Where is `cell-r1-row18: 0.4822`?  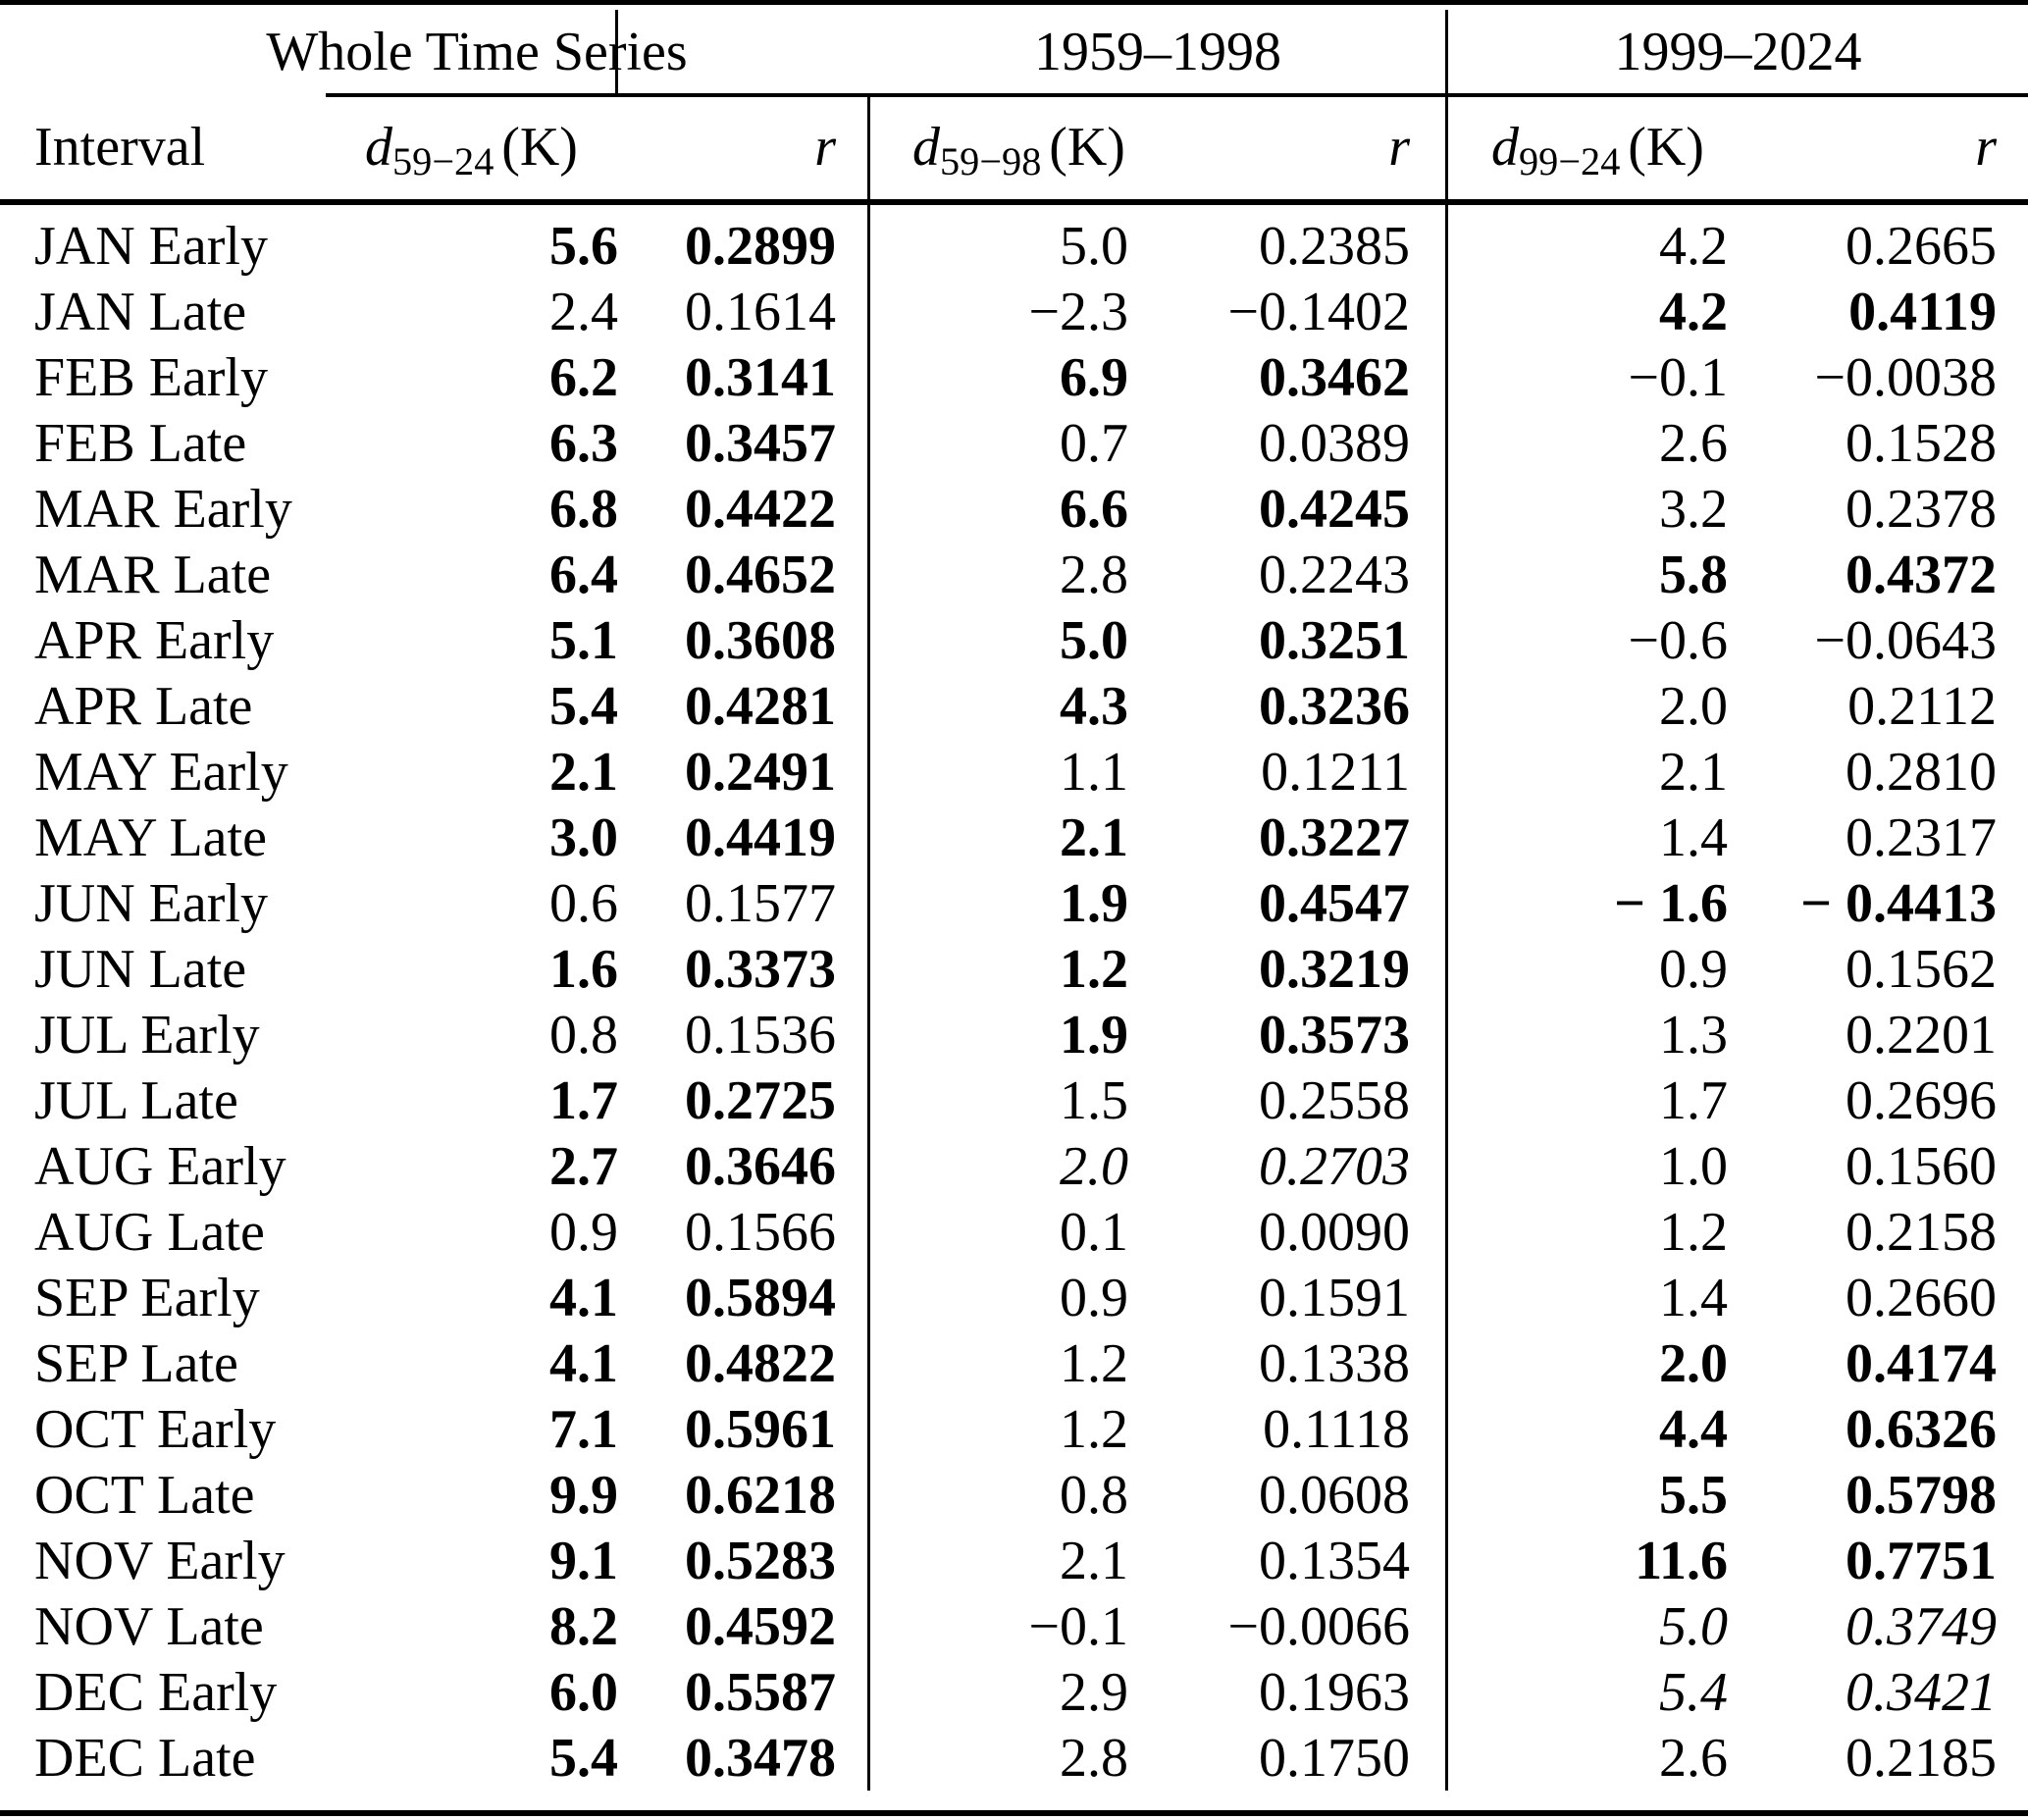 cell-r1-row18: 0.4822 is located at coordinates (744, 1363).